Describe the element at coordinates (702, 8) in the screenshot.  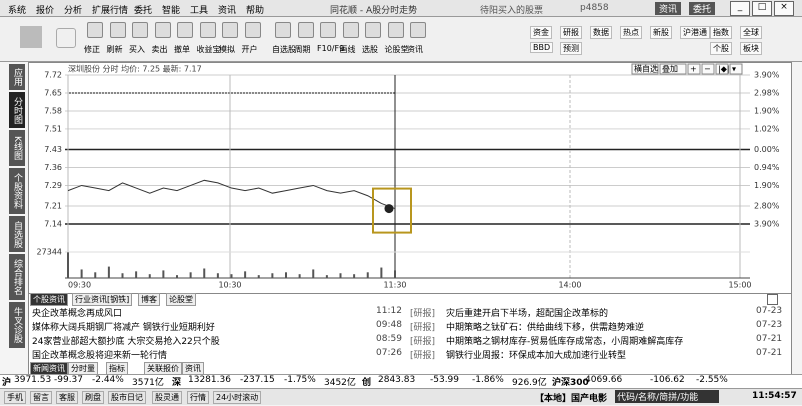
I see `menu-button: 委托` at that location.